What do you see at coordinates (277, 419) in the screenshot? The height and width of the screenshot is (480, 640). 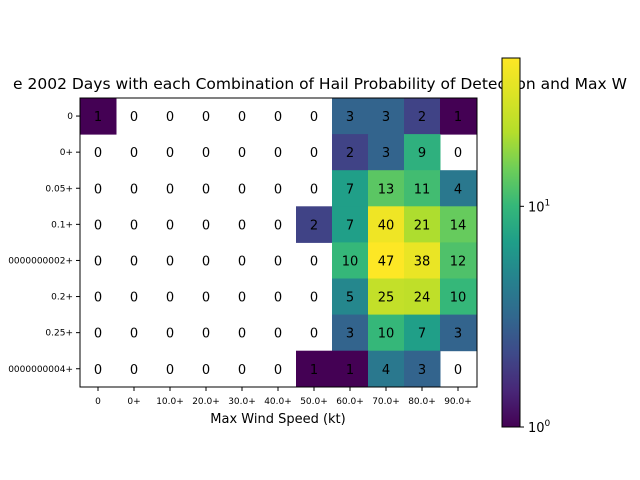 I see `x-axis-label: Max Wind Speed (kt)` at bounding box center [277, 419].